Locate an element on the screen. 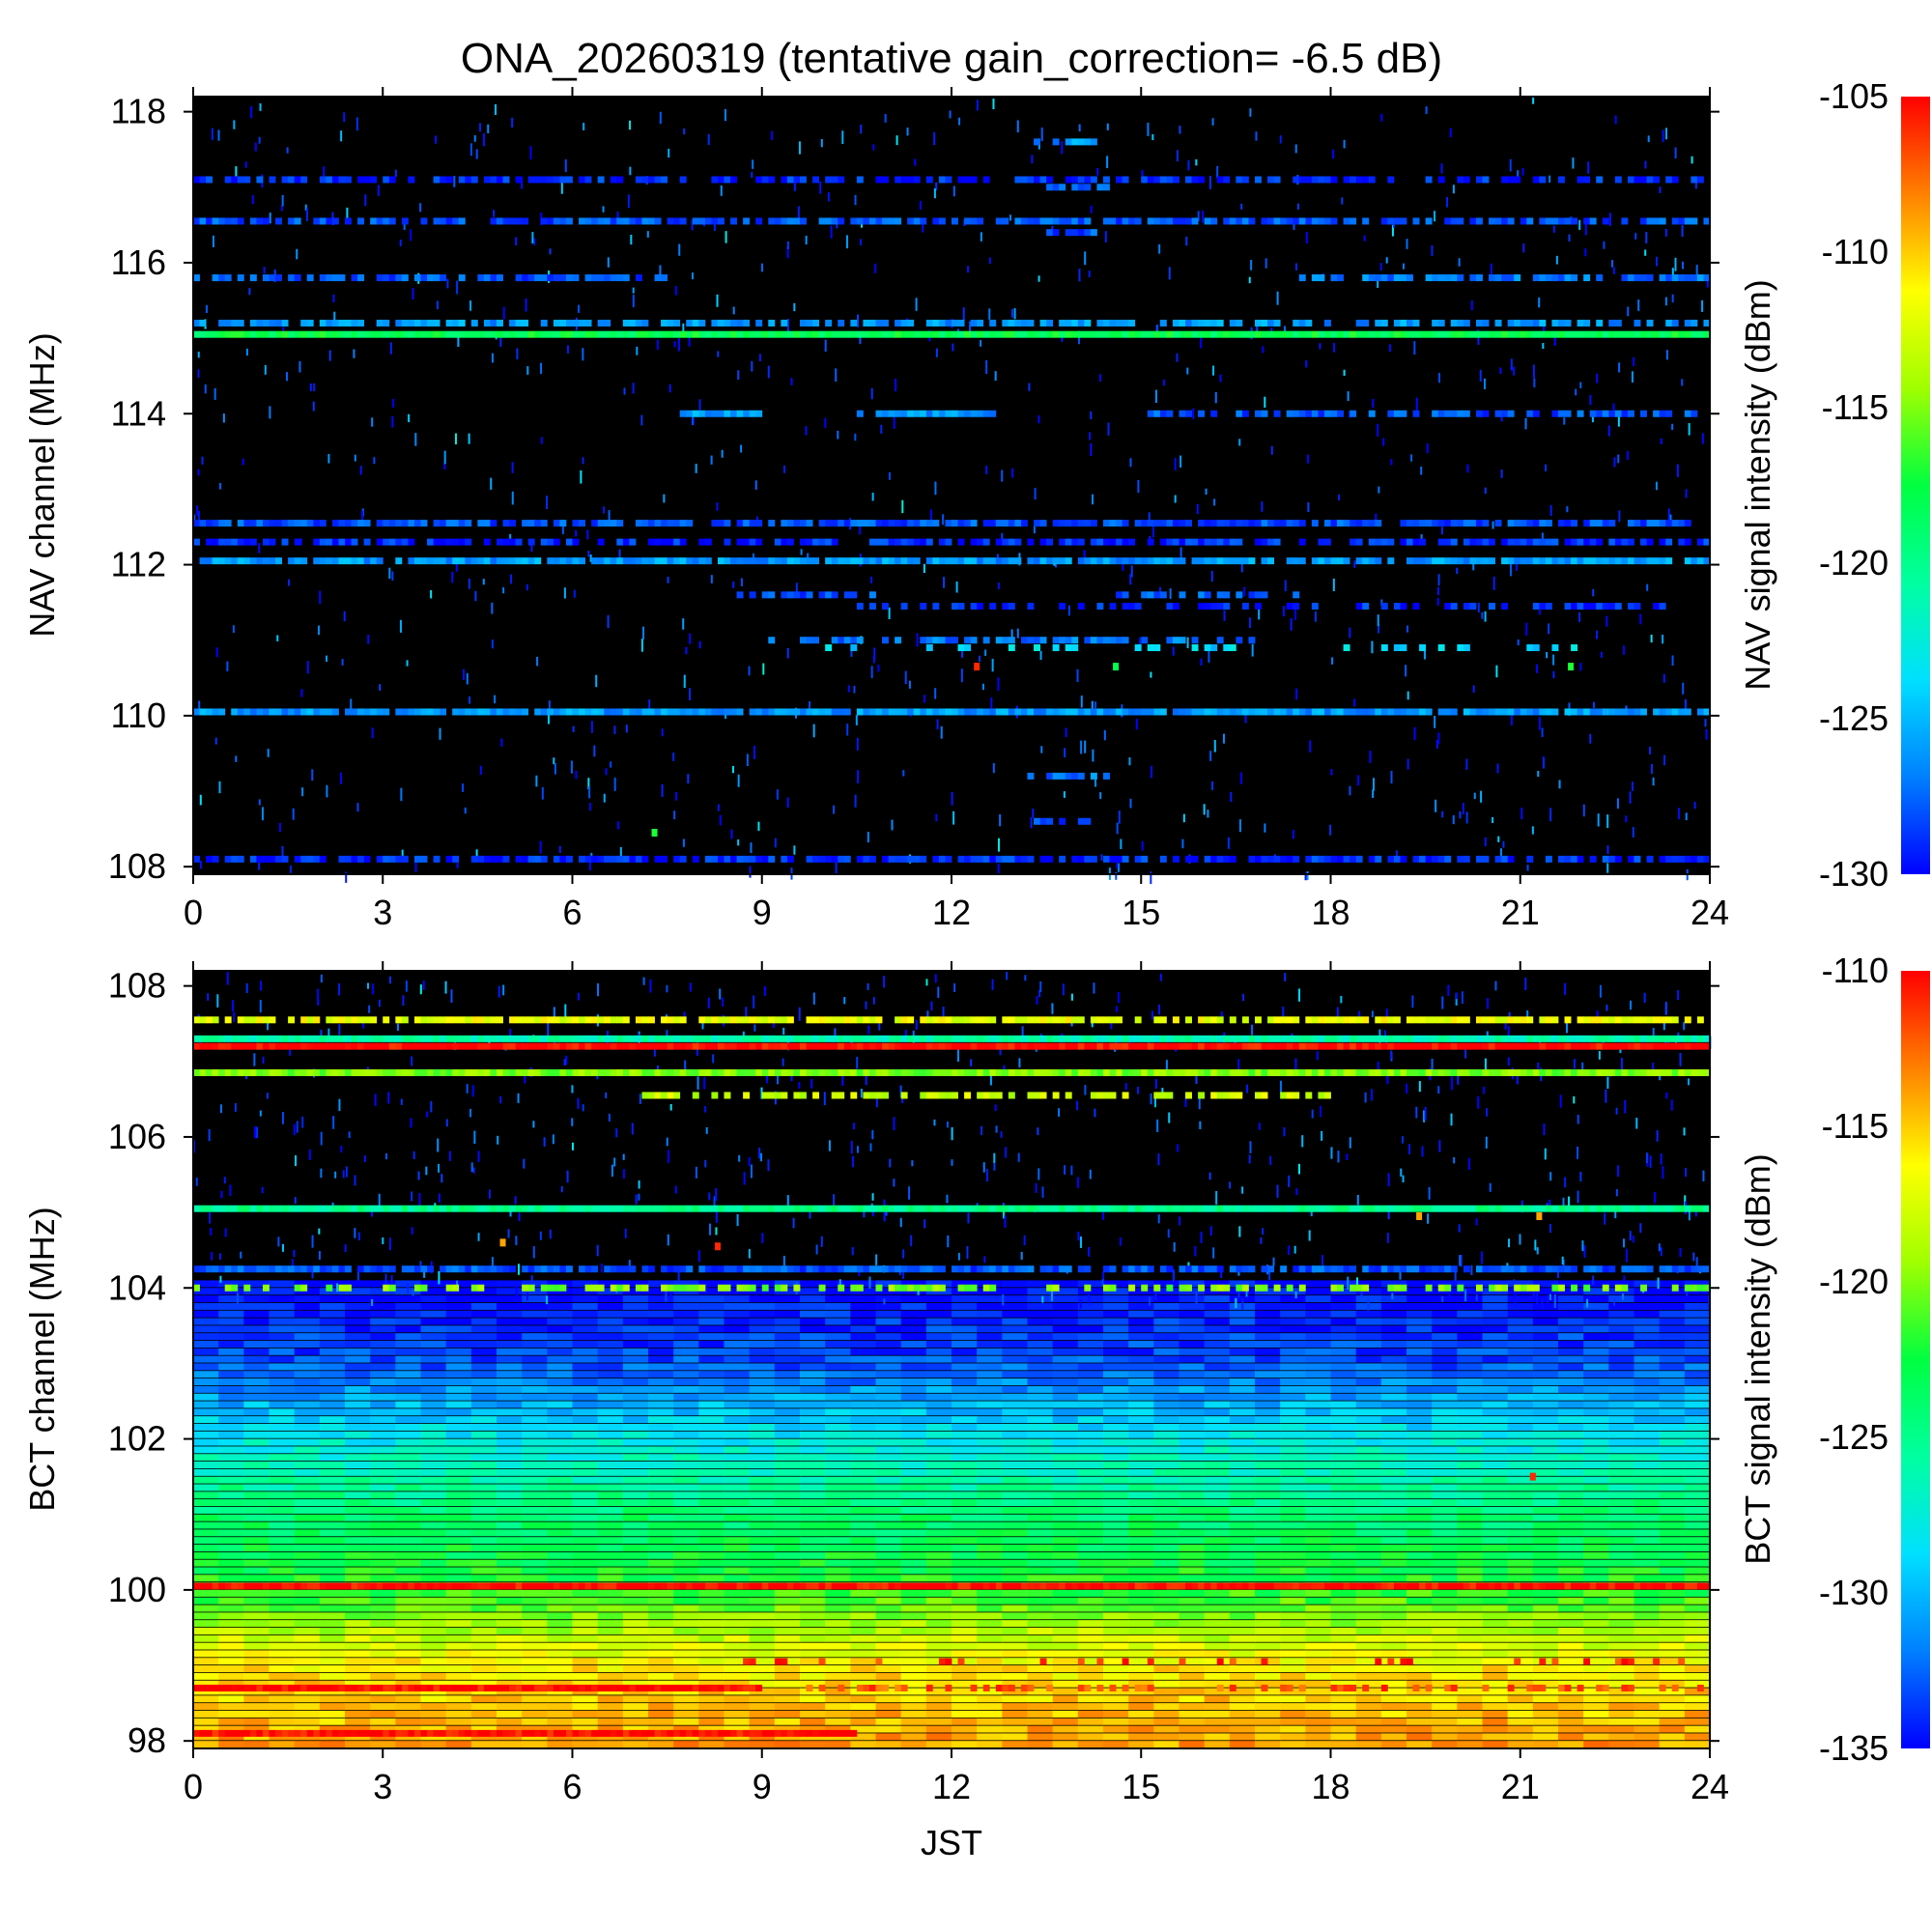 Image resolution: width=1932 pixels, height=1932 pixels. nav-x-tick-label: 18 is located at coordinates (1330, 912).